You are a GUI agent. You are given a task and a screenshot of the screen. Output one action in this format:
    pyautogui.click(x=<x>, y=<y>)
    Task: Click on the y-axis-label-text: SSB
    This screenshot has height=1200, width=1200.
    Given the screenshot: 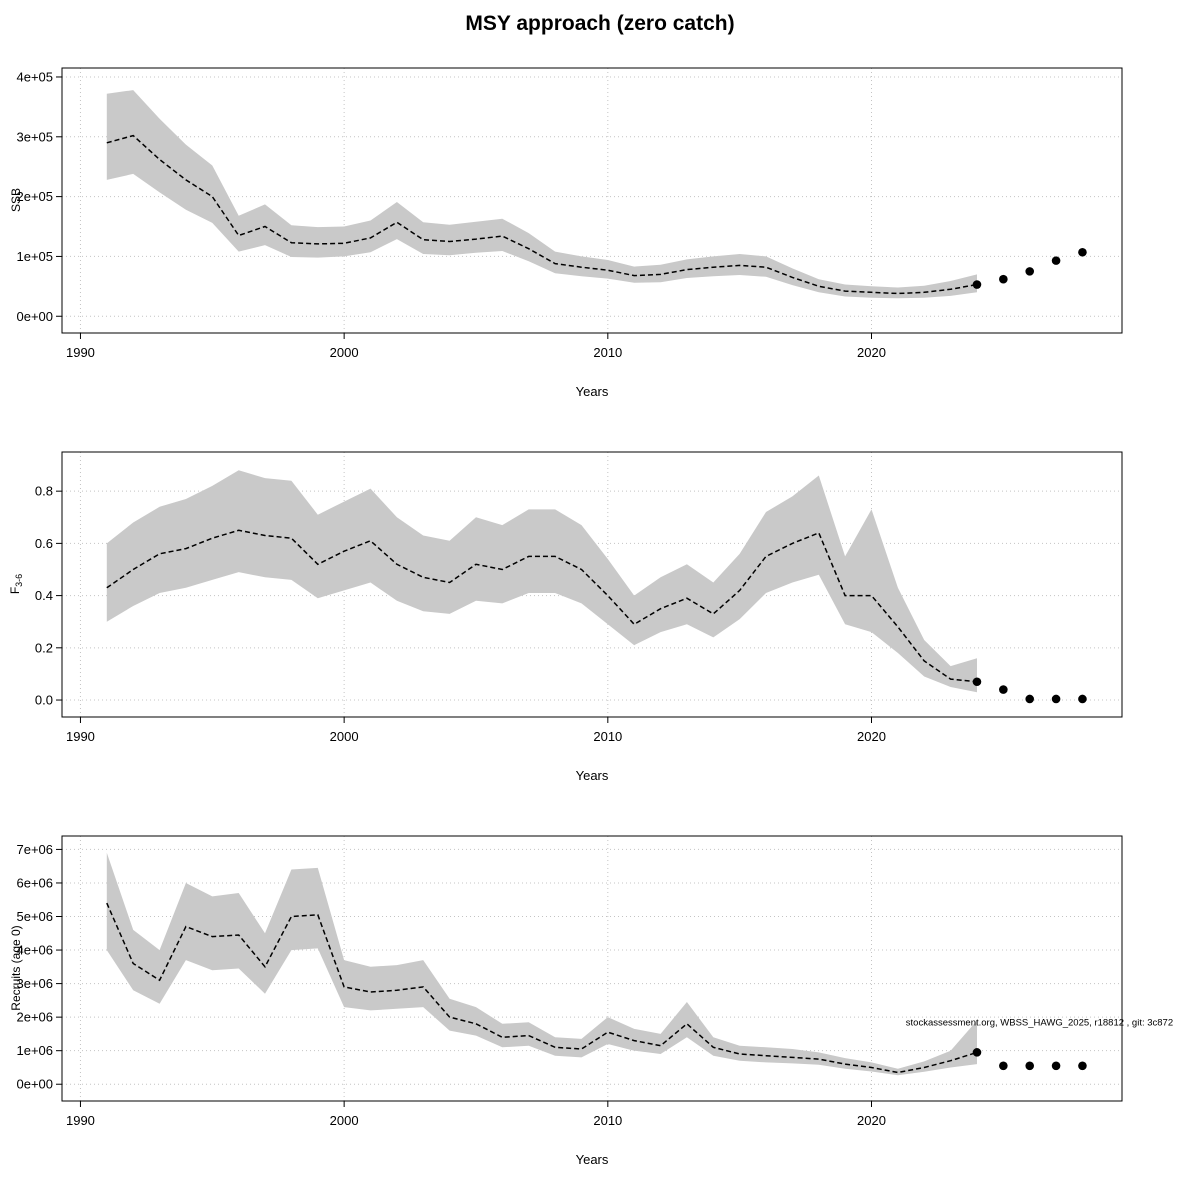 What is the action you would take?
    pyautogui.click(x=16, y=200)
    